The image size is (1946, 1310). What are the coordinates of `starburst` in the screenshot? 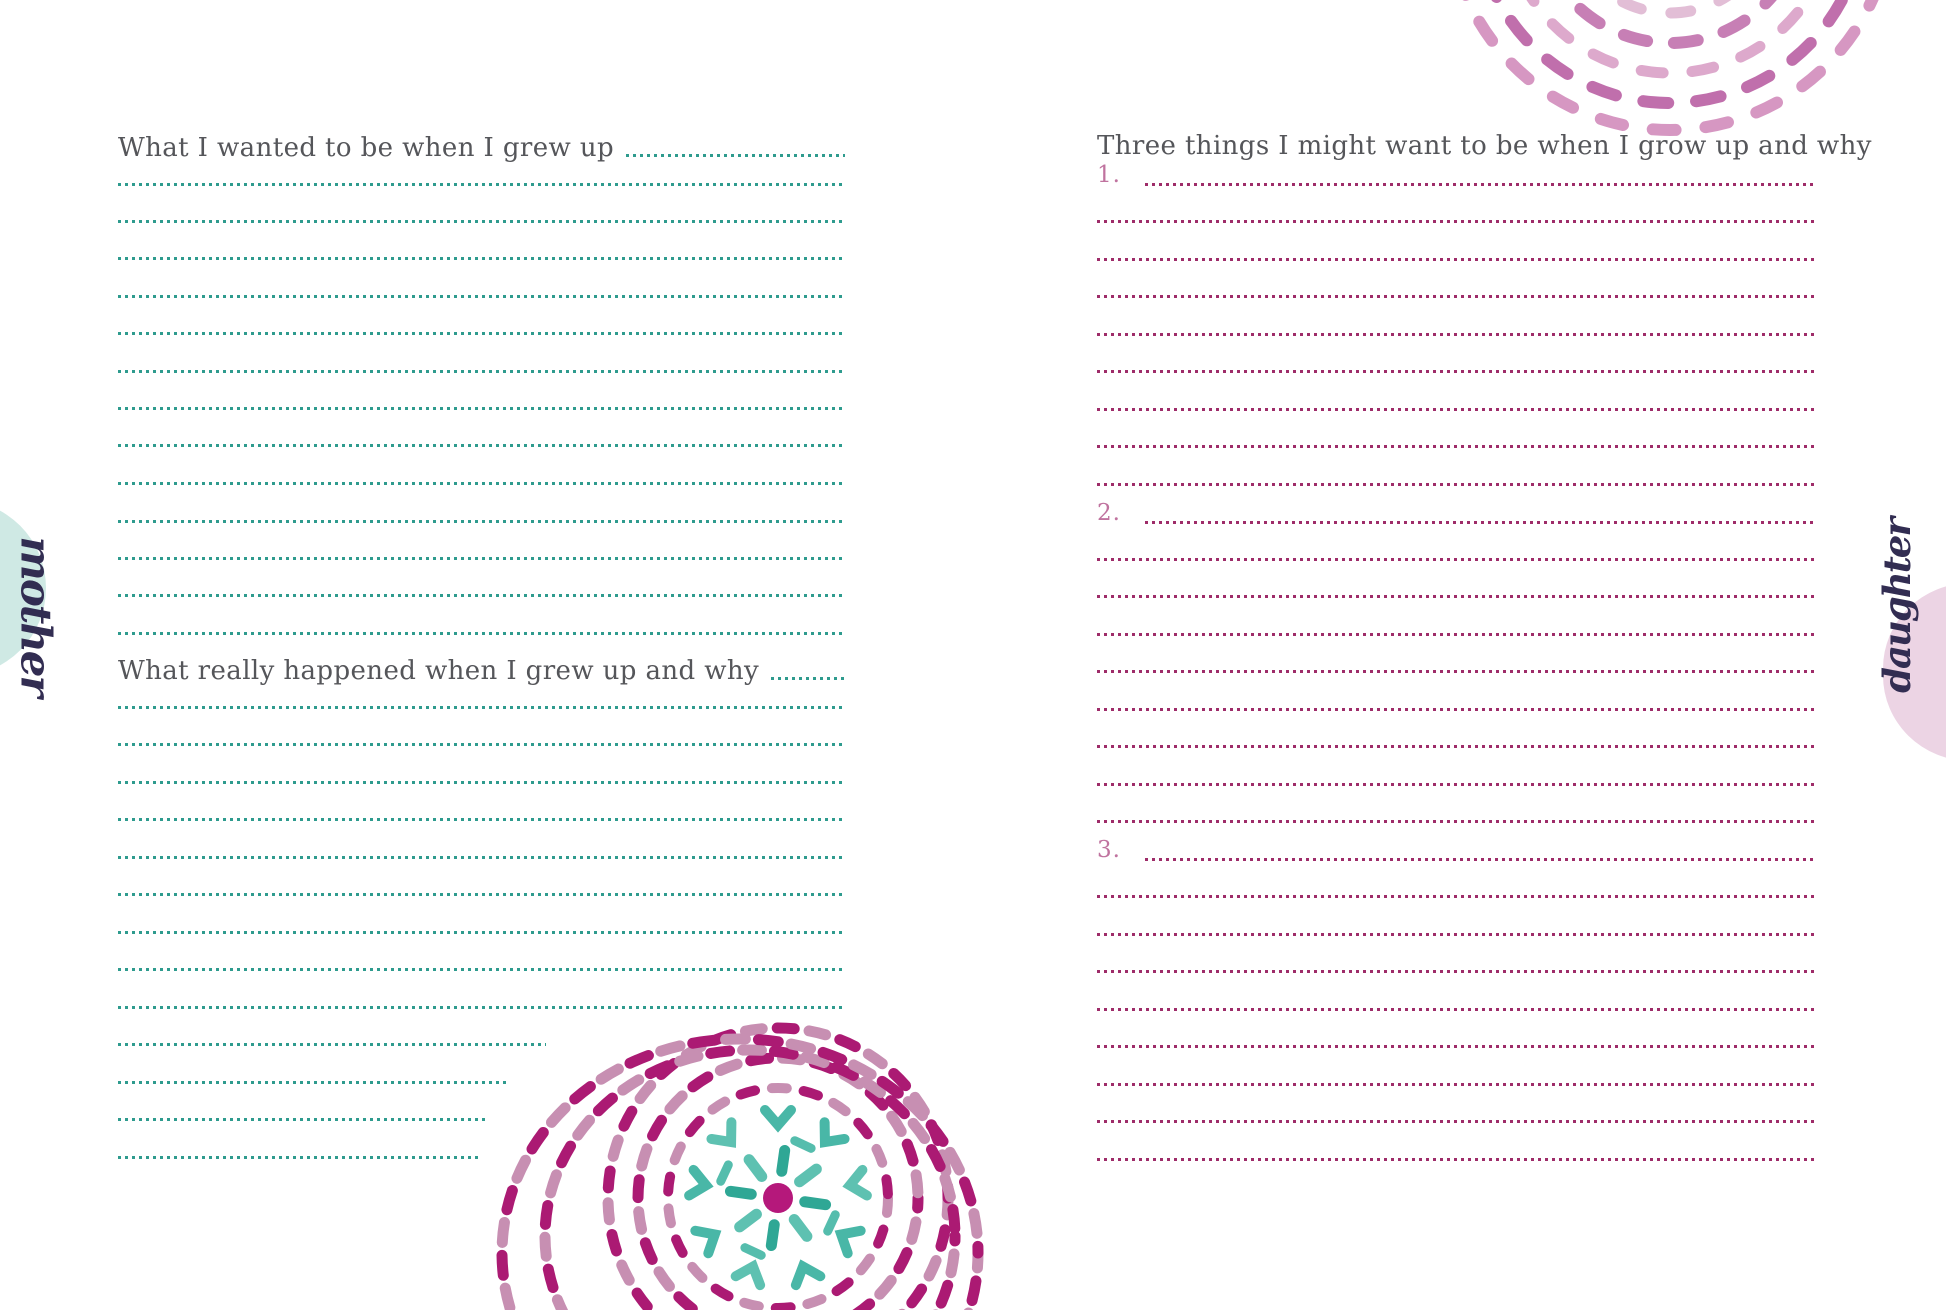 It's located at (778, 1197).